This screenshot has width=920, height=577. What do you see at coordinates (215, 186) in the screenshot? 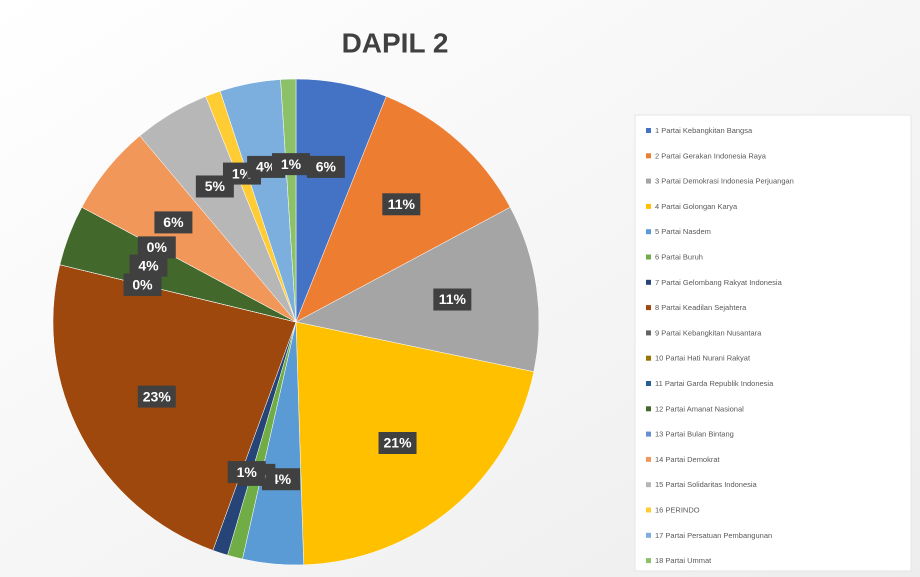
I see `data-label: 5%` at bounding box center [215, 186].